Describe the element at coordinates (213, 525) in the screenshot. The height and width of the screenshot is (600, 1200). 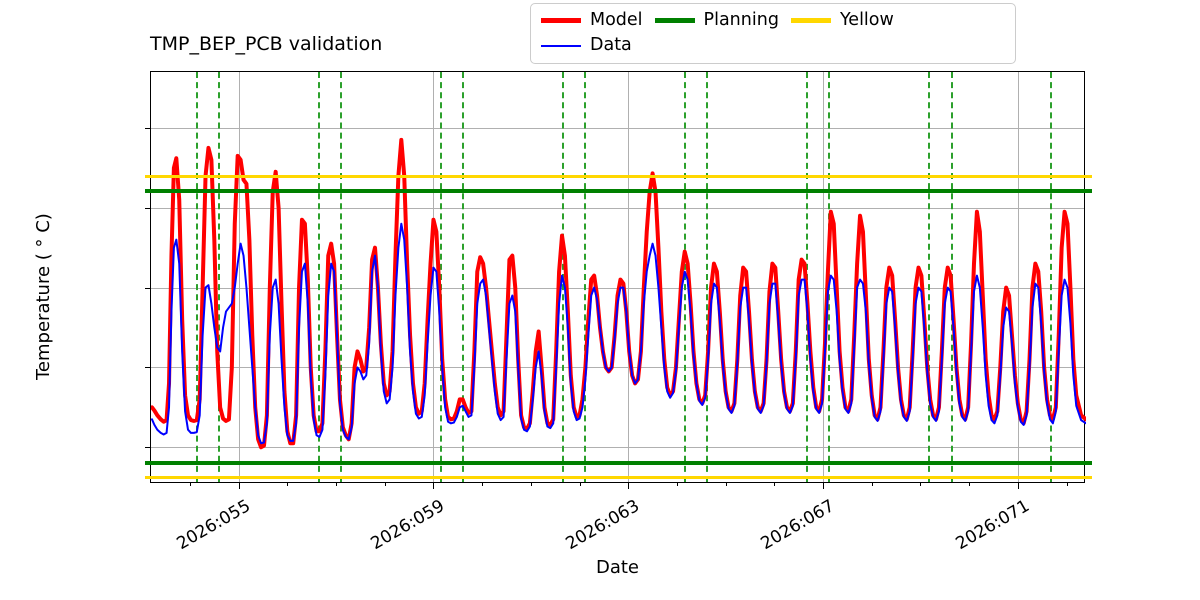
I see `x-tick-label: 2026:055` at that location.